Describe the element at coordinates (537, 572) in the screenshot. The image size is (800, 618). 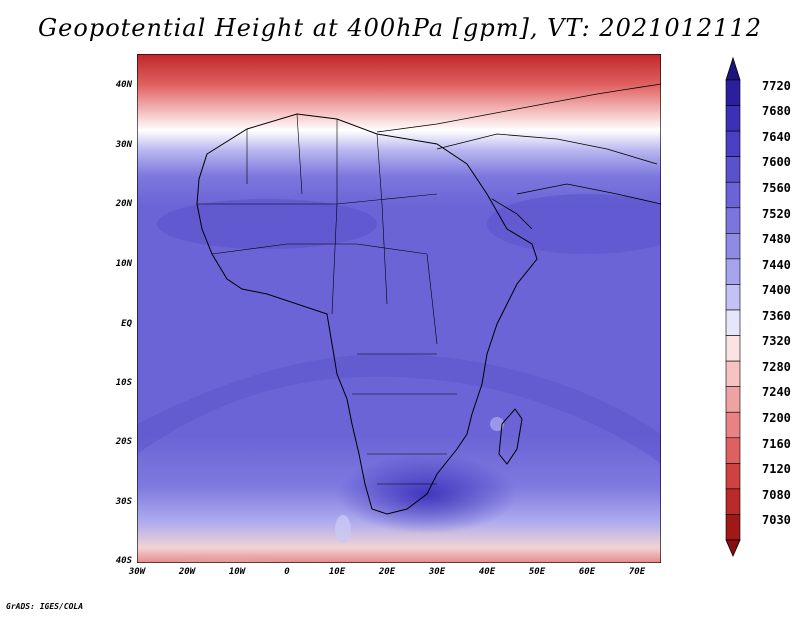
I see `lon-label-50e: 50E` at that location.